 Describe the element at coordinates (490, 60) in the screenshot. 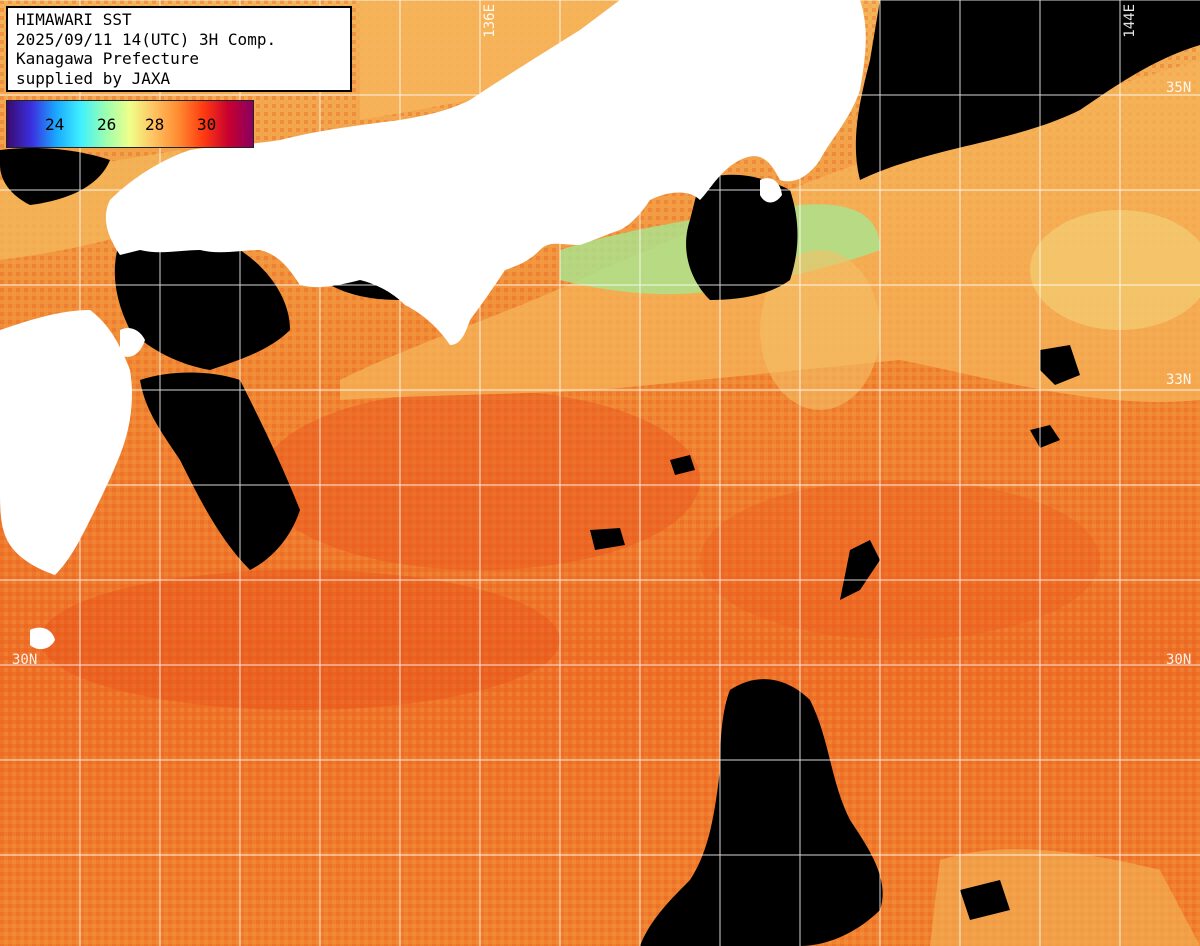

I see `cool-coast-north` at that location.